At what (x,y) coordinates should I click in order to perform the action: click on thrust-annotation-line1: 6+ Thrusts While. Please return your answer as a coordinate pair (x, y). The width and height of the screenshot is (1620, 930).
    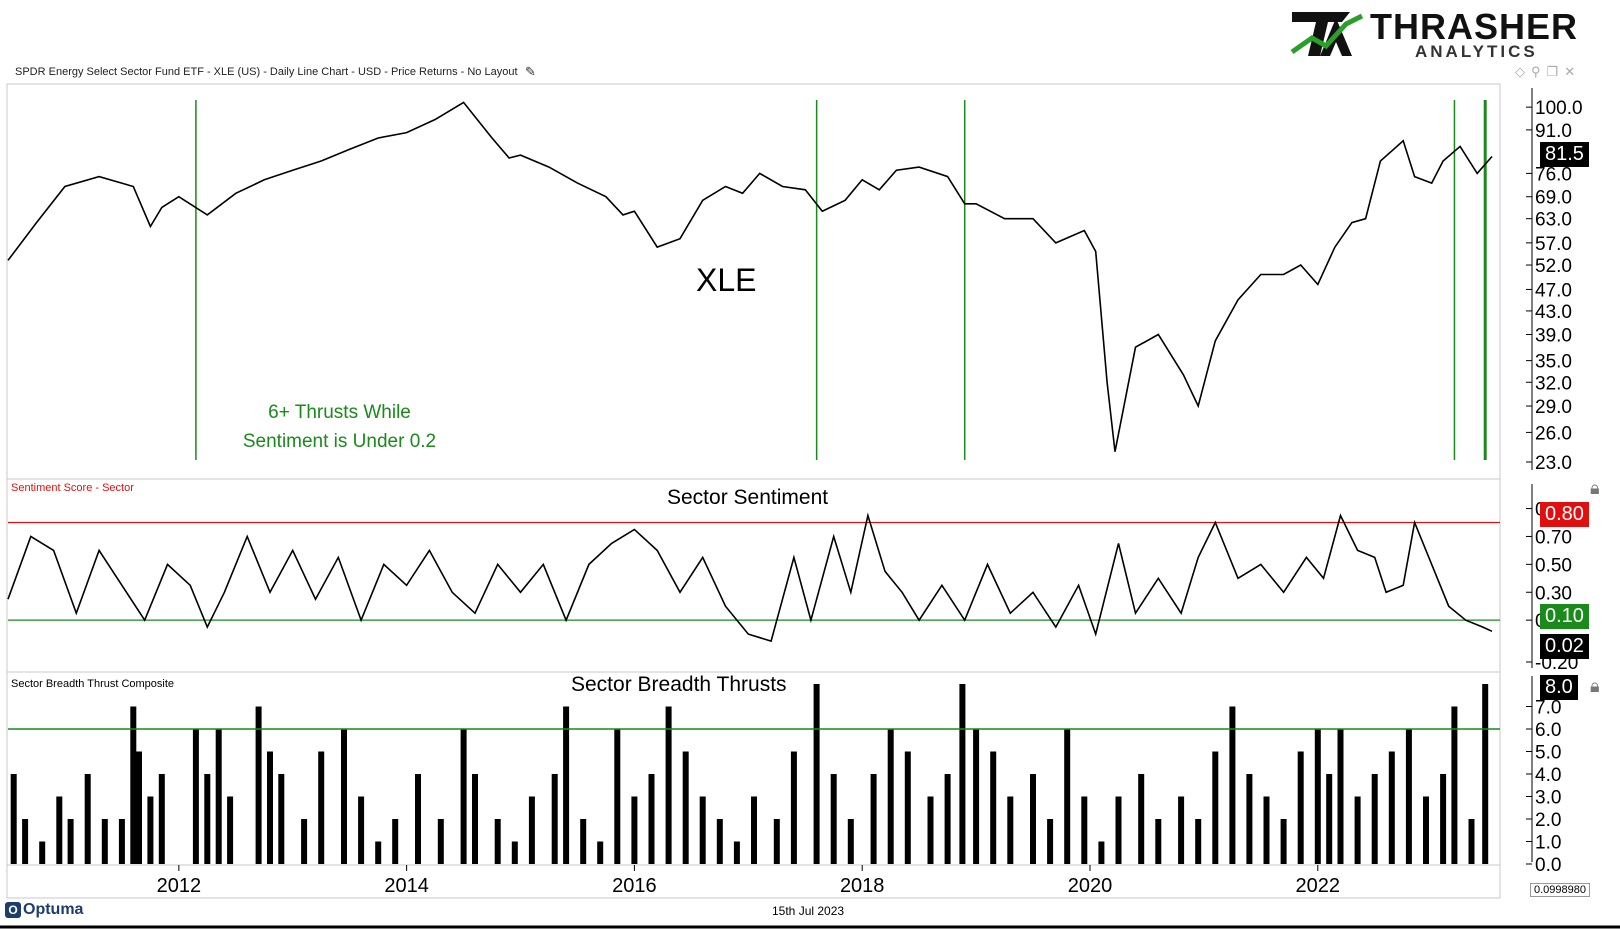
    Looking at the image, I should click on (339, 412).